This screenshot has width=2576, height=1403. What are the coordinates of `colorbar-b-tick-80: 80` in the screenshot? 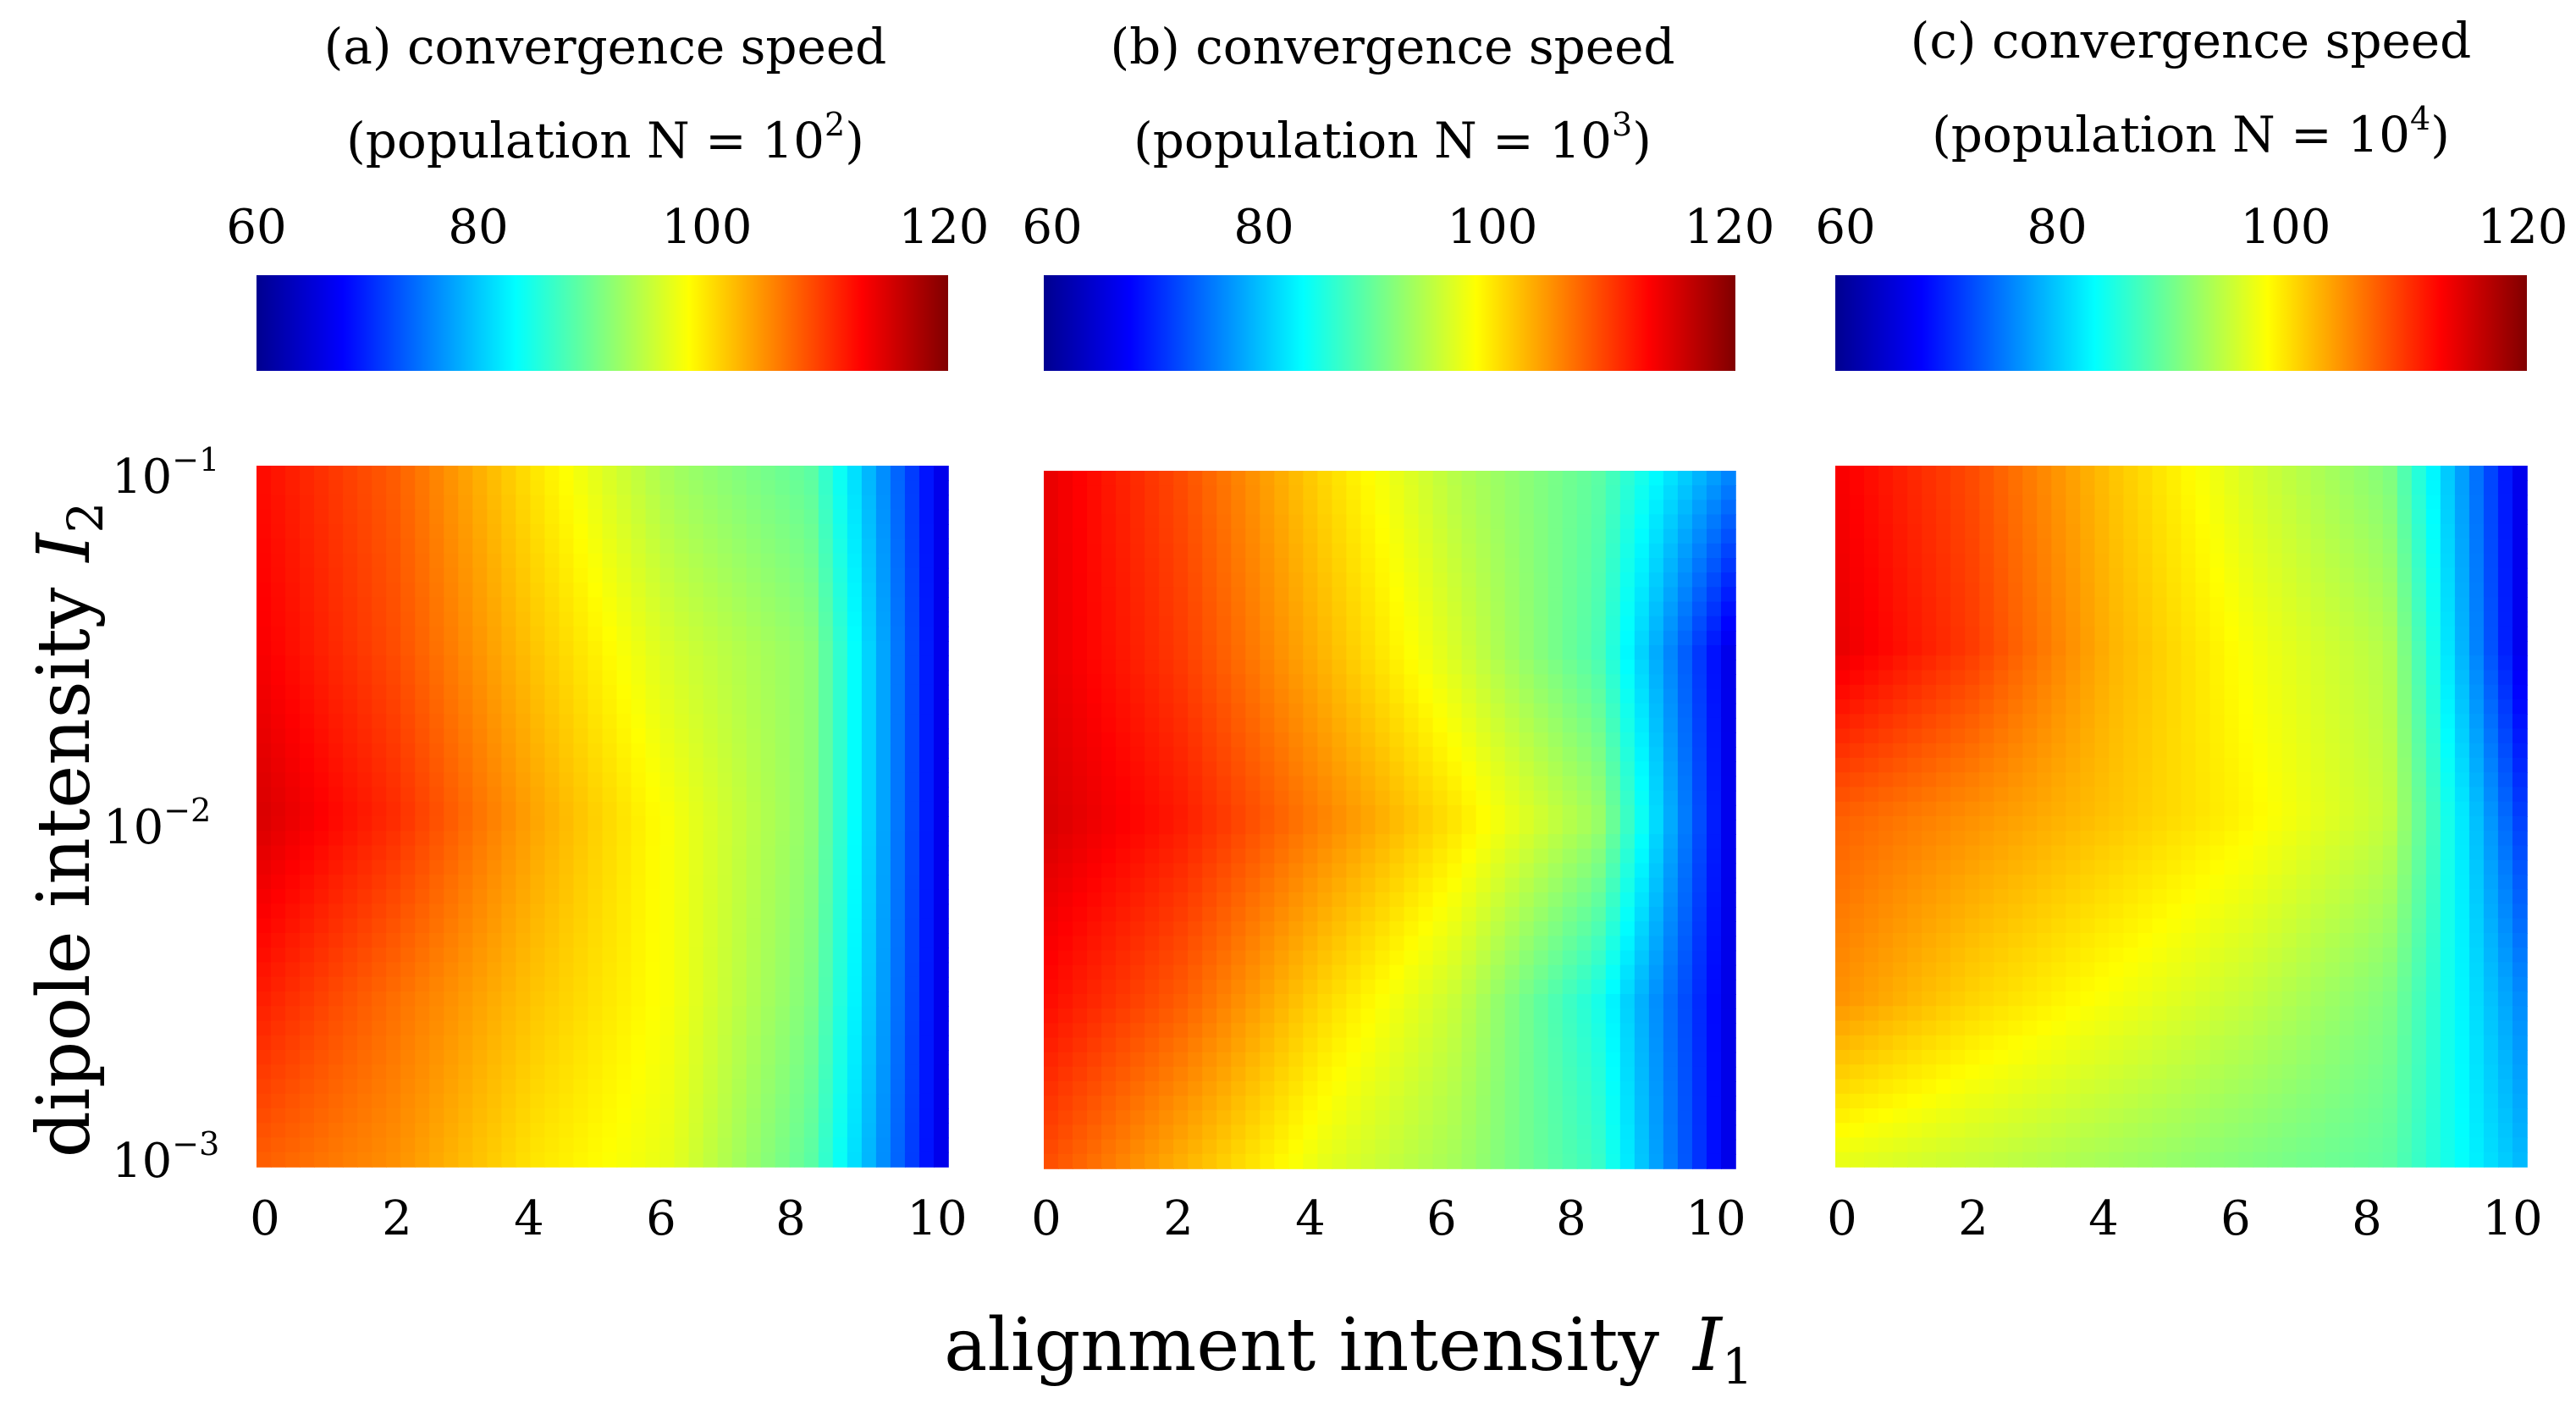 It's located at (1263, 228).